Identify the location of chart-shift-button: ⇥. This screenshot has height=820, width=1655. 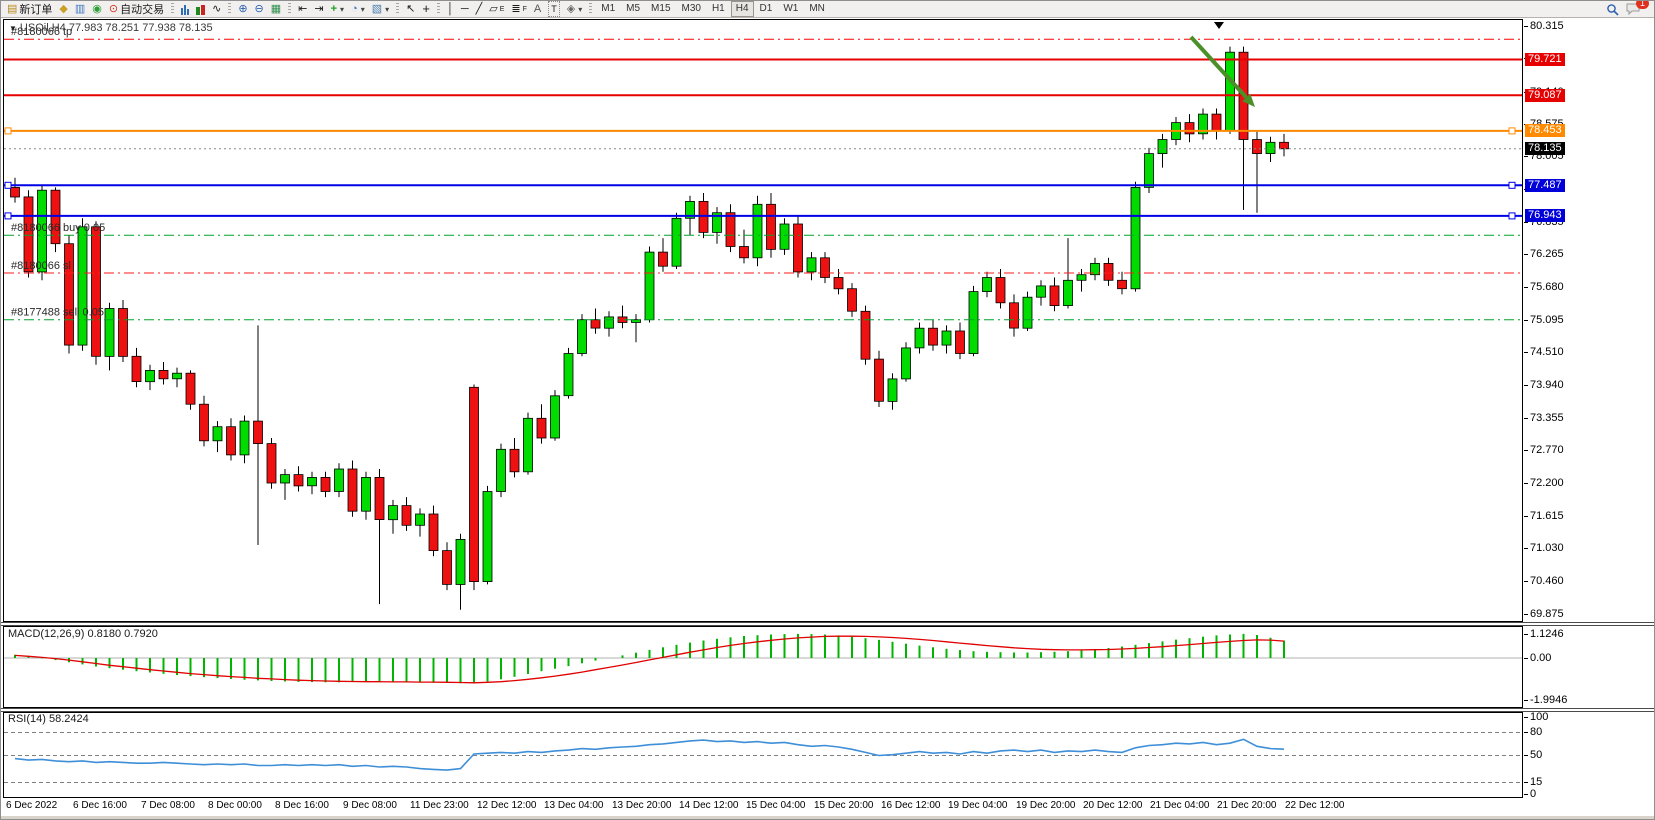
(318, 9).